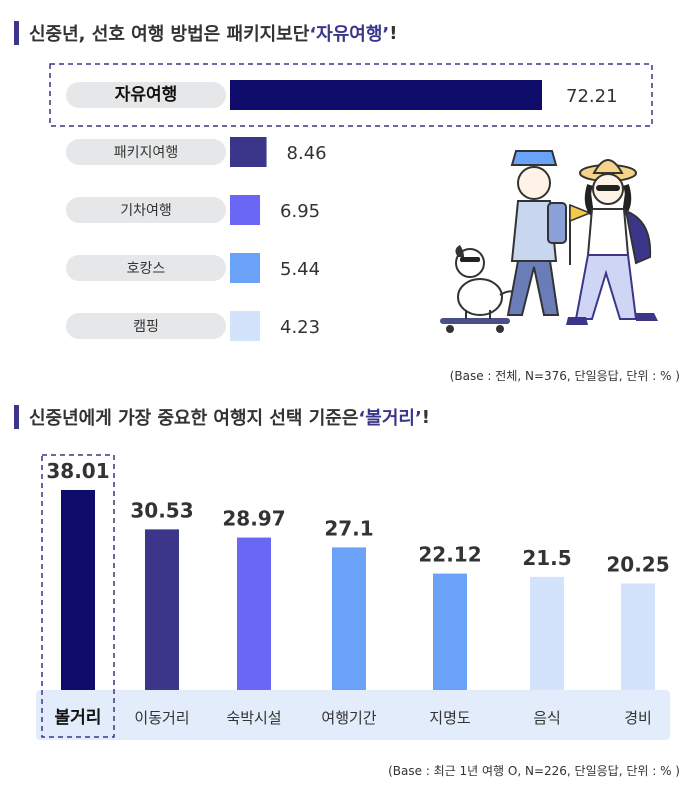 The image size is (700, 788). I want to click on value-label: 38.01, so click(77, 471).